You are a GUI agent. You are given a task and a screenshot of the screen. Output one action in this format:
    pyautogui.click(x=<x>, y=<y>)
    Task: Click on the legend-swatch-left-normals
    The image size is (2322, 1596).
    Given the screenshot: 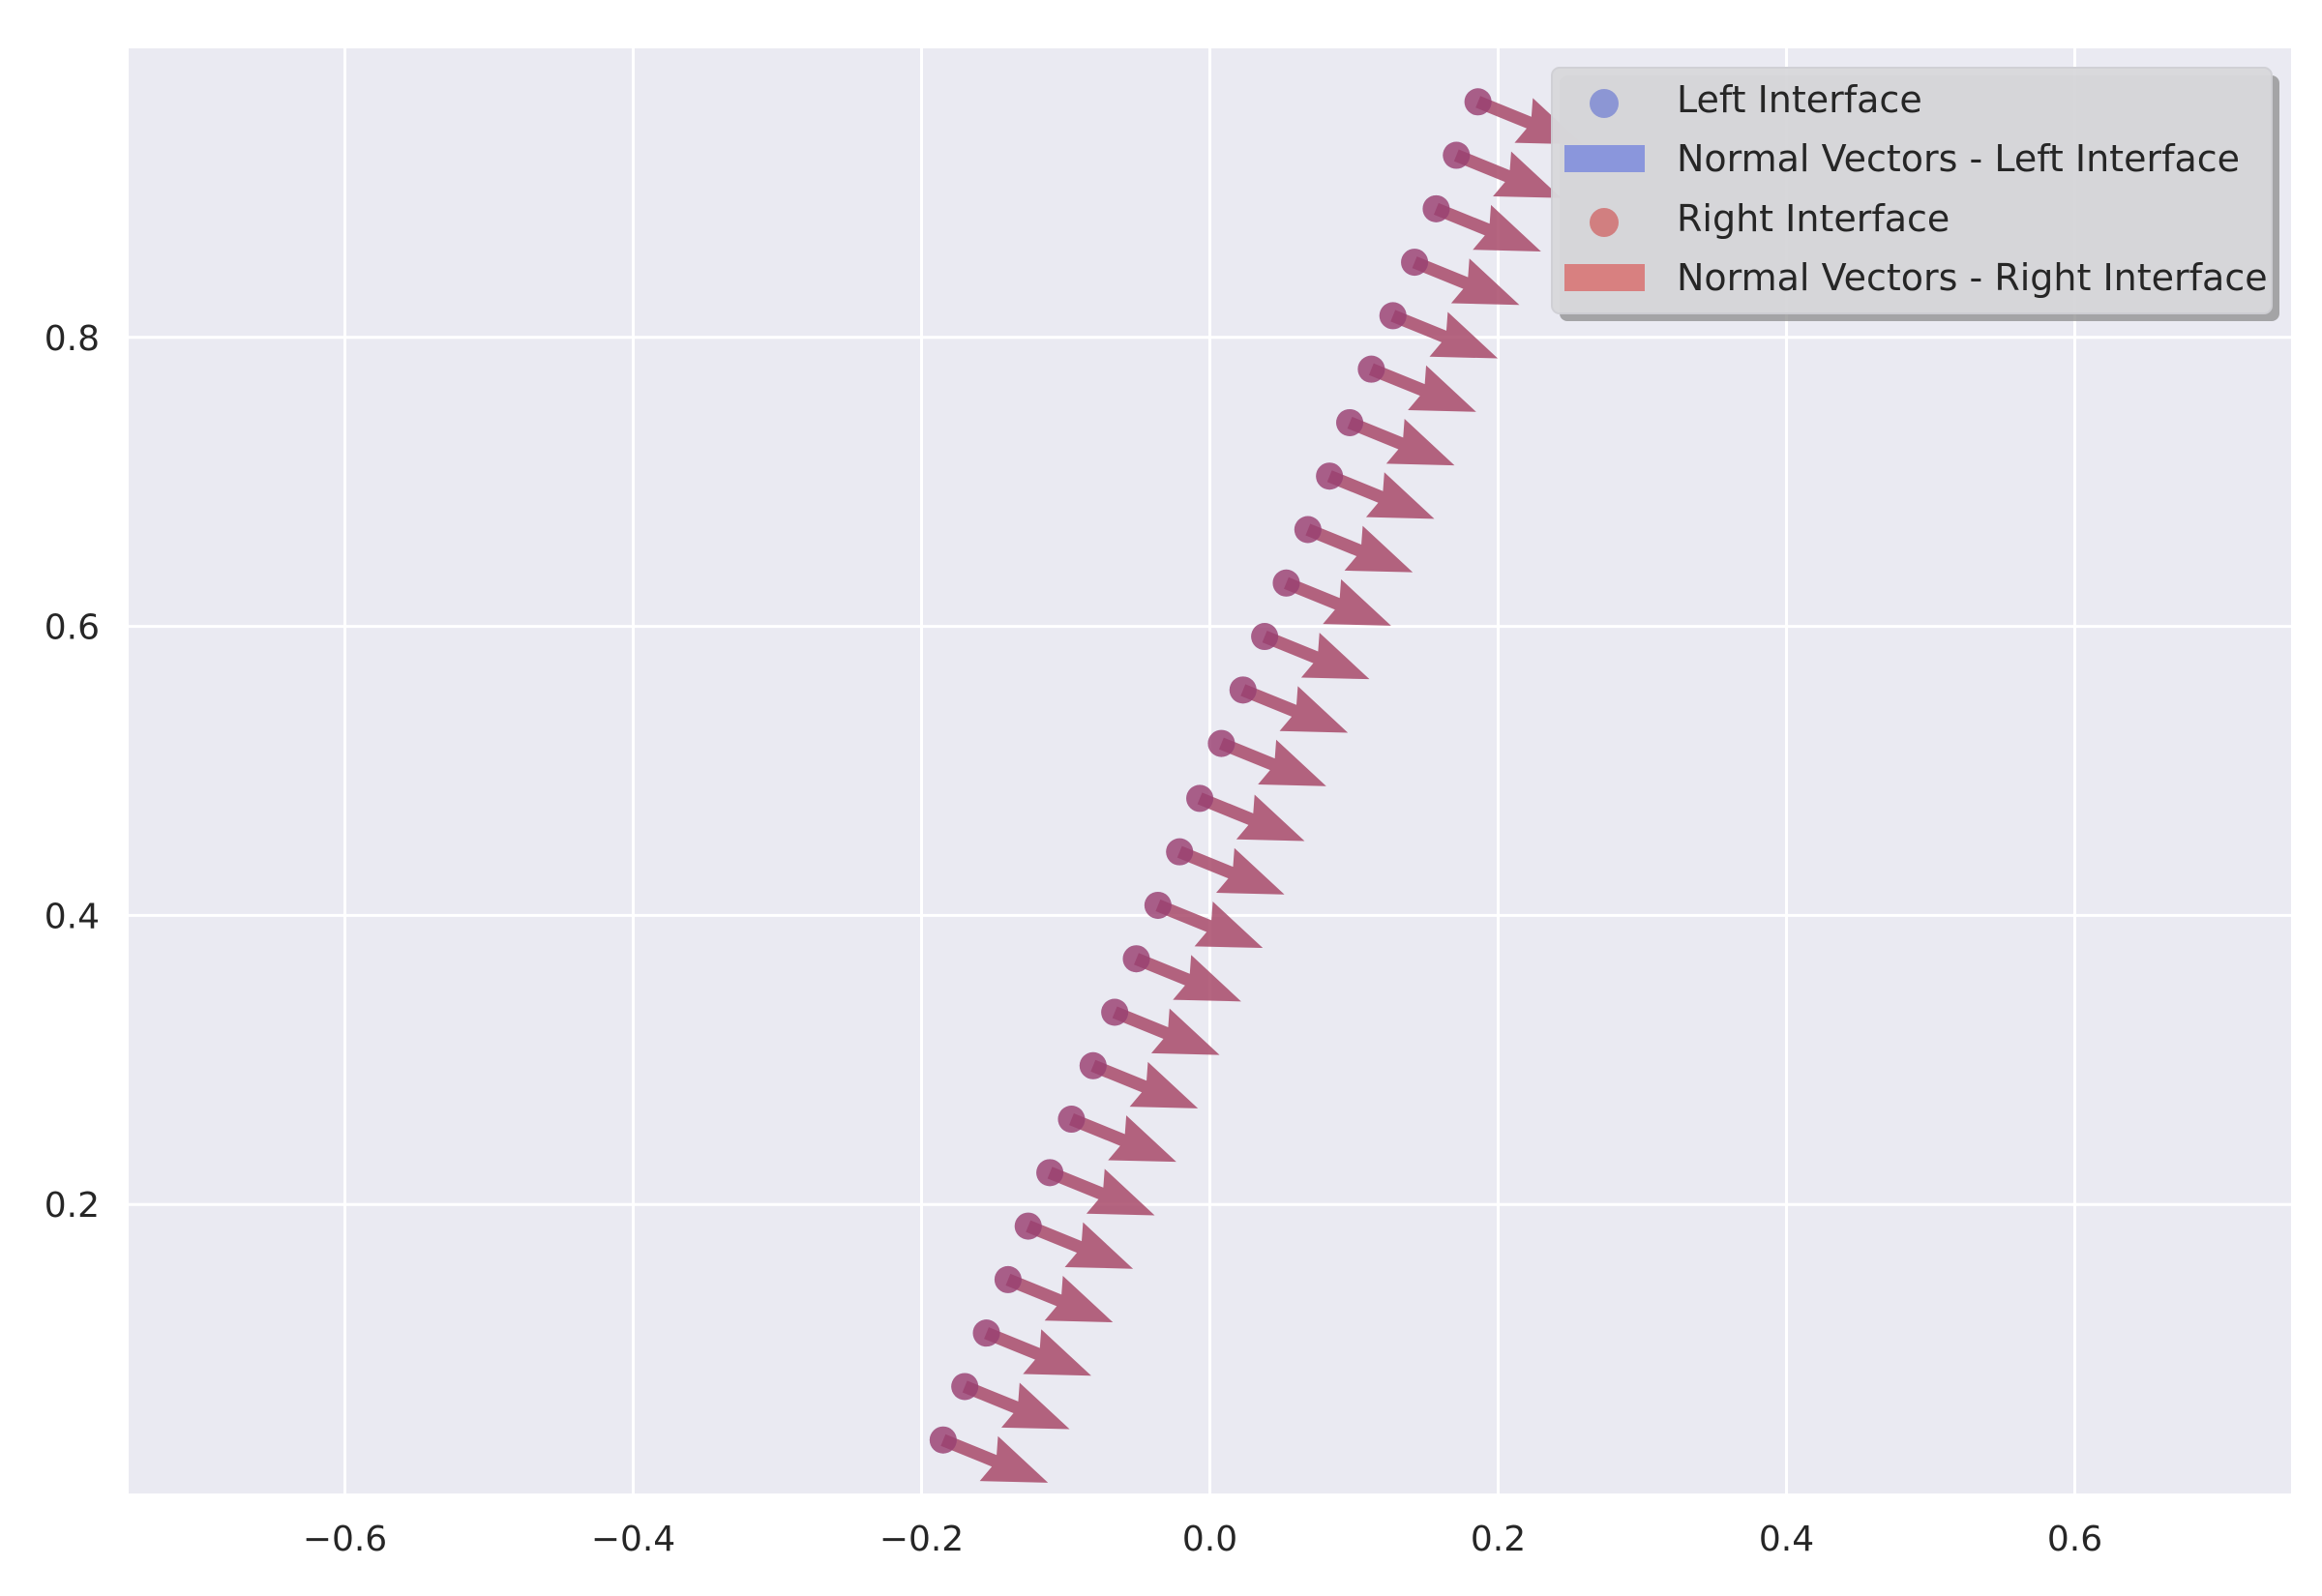 What is the action you would take?
    pyautogui.click(x=1604, y=158)
    